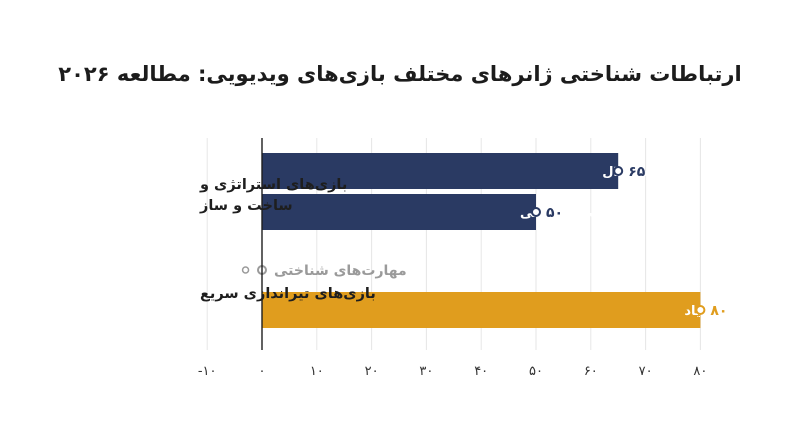  What do you see at coordinates (246, 206) in the screenshot?
I see `category-label: ساخت و ساز` at bounding box center [246, 206].